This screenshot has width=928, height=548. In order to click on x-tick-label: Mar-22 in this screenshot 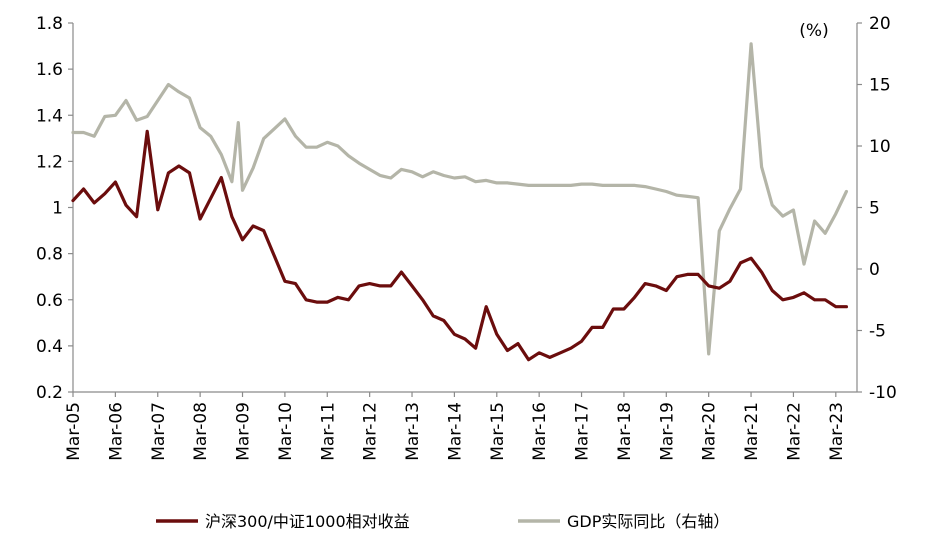, I will do `click(794, 431)`.